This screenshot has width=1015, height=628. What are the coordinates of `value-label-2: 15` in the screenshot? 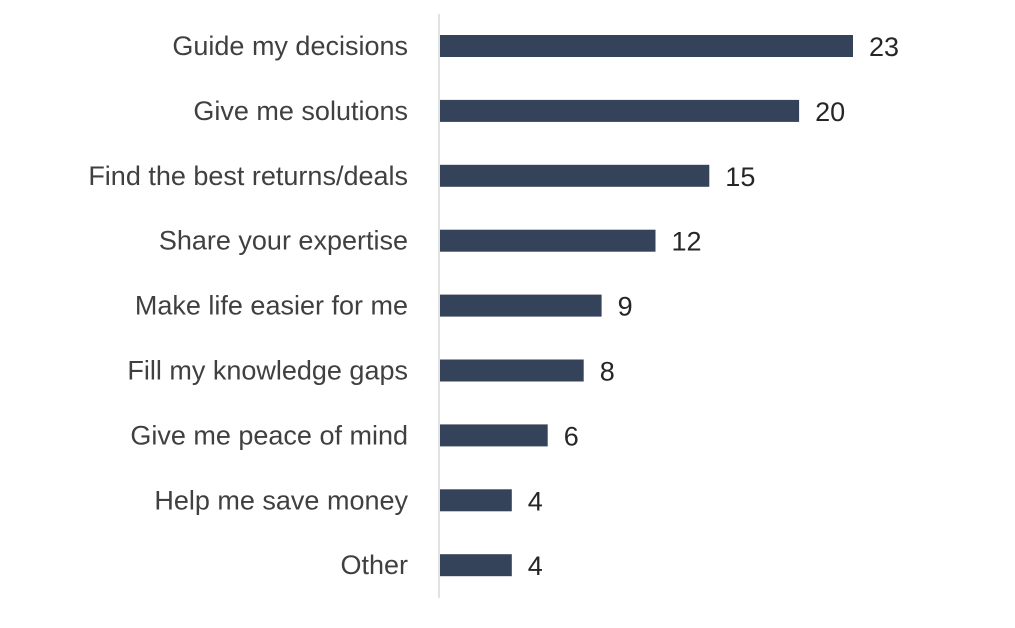 It's located at (740, 177).